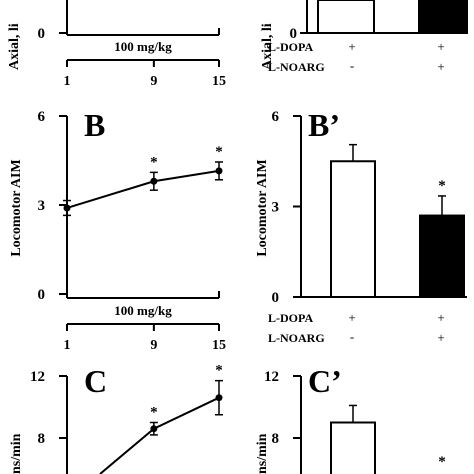 Image resolution: width=474 pixels, height=474 pixels. Describe the element at coordinates (440, 317) in the screenshot. I see `panel-b-prime-row-ldopa-val-2: +` at that location.